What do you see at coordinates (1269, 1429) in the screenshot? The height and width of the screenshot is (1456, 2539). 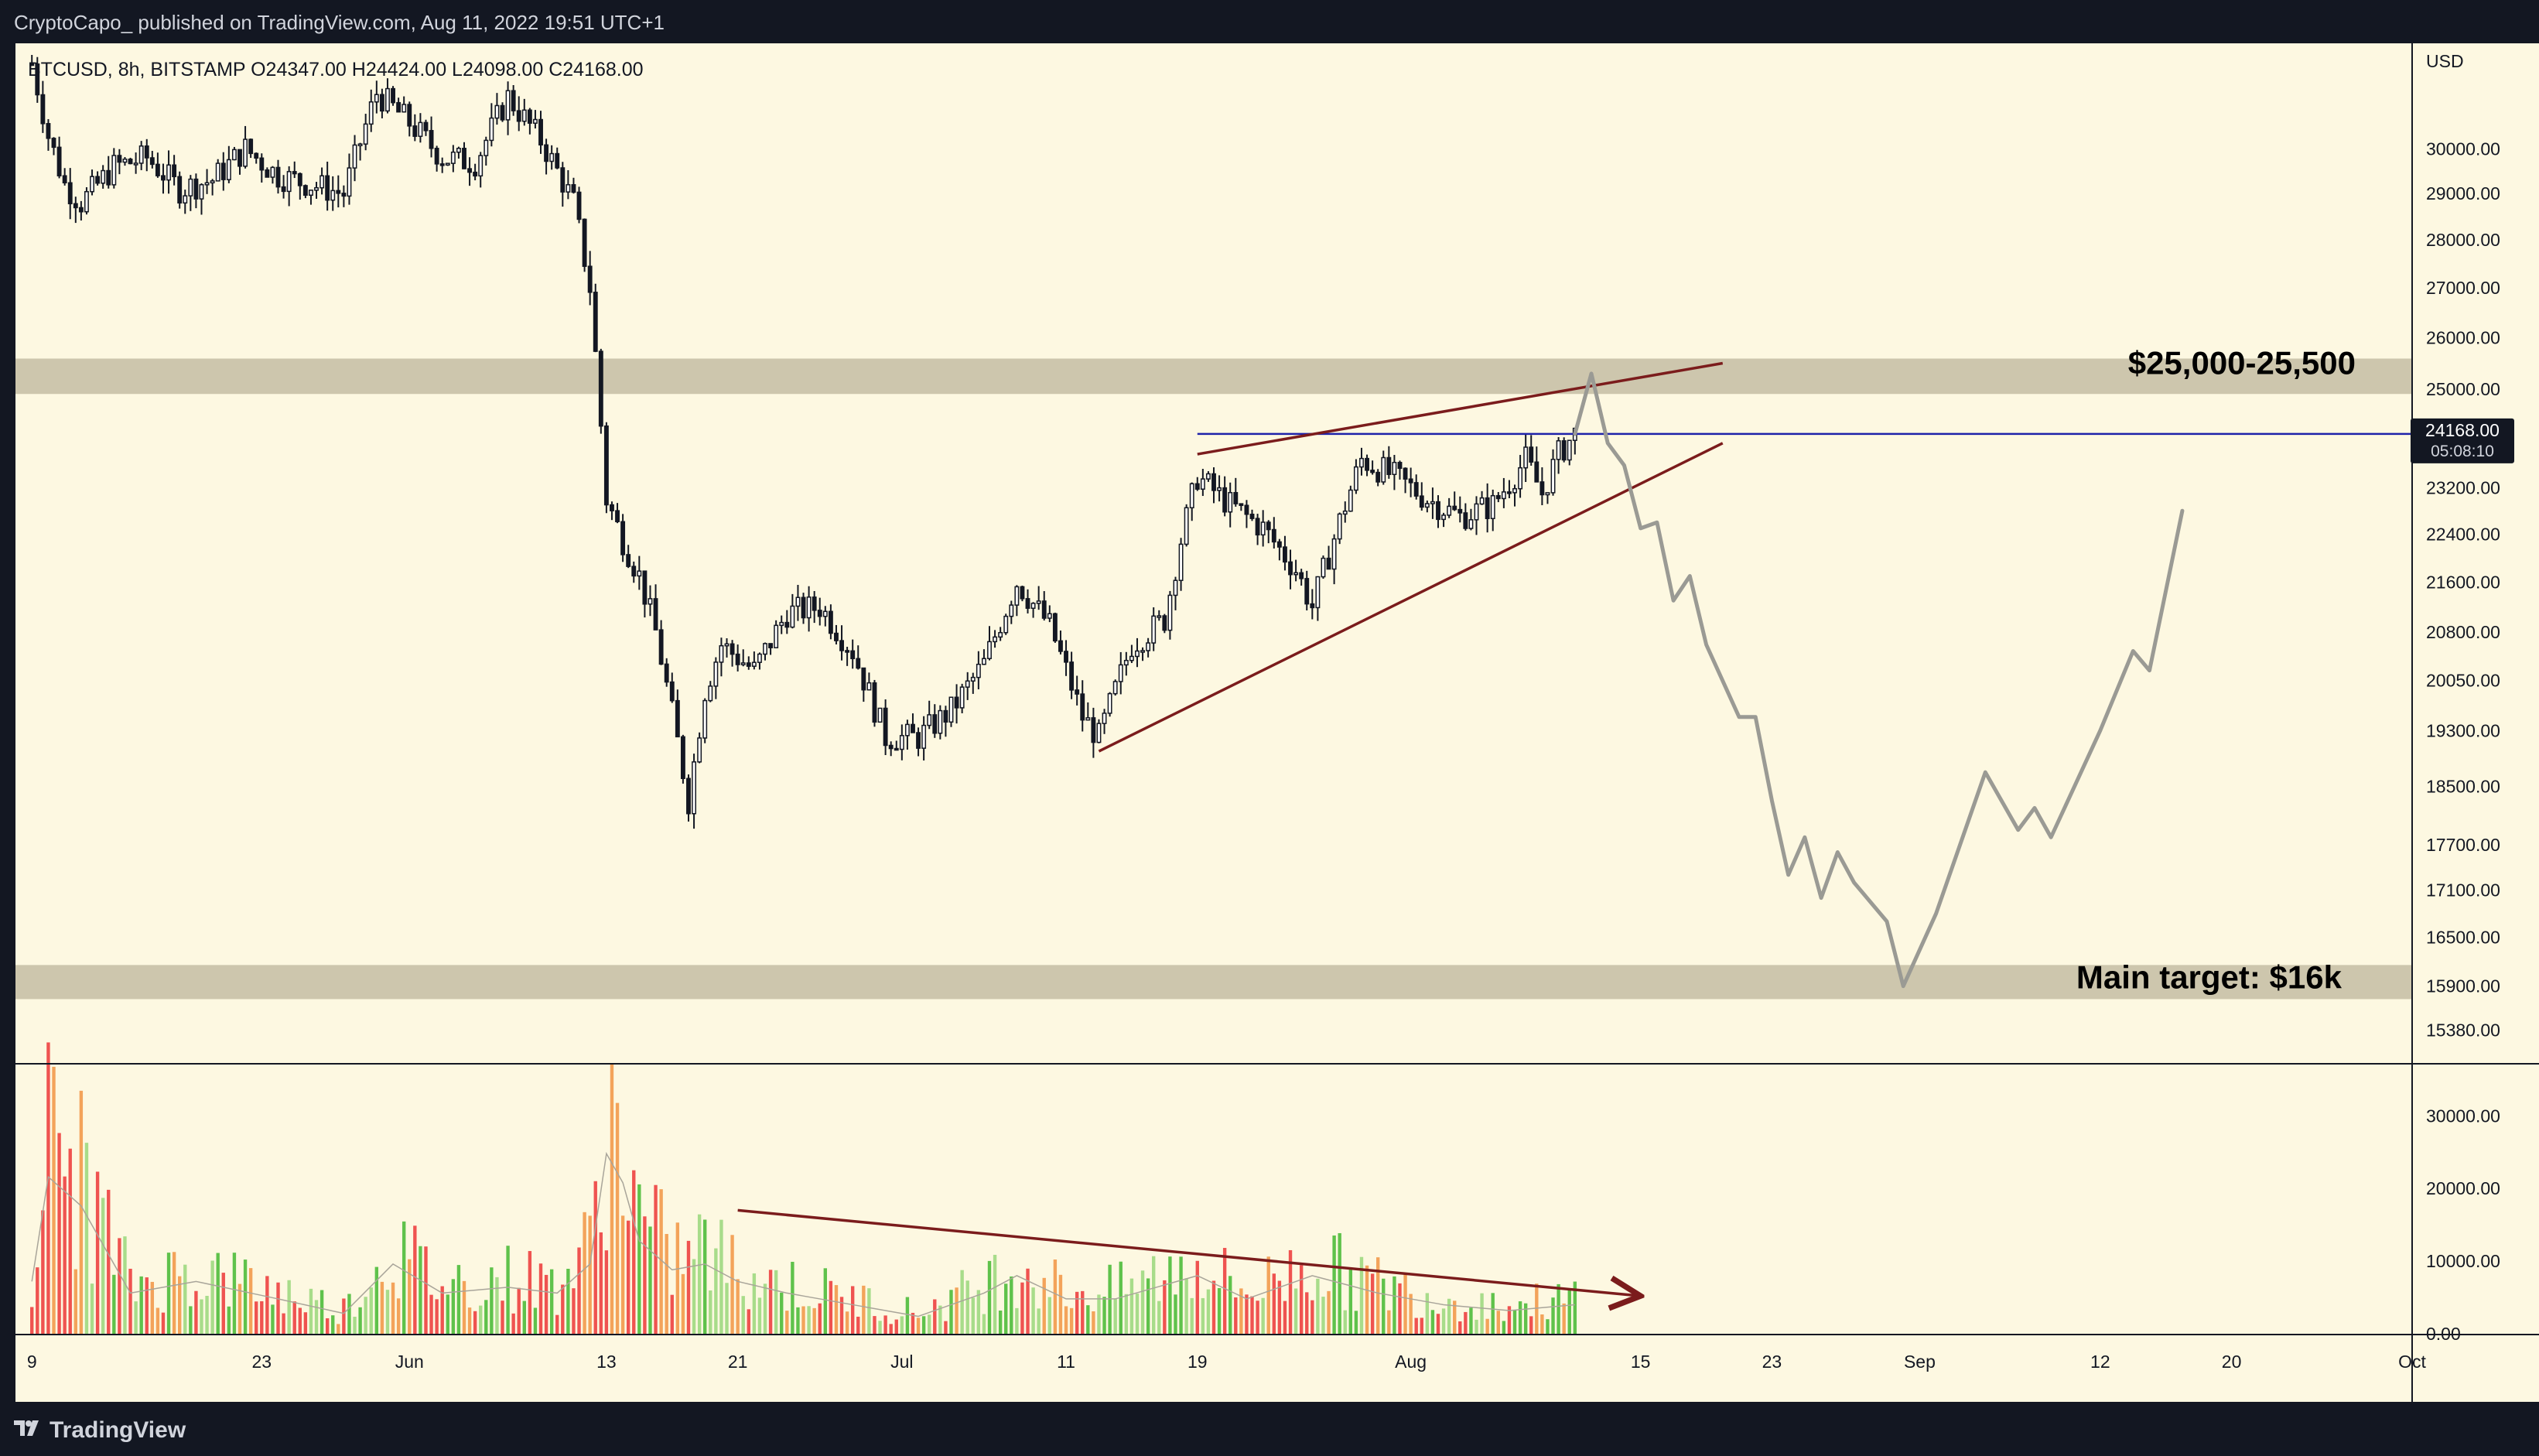 I see `footer: TradingView` at bounding box center [1269, 1429].